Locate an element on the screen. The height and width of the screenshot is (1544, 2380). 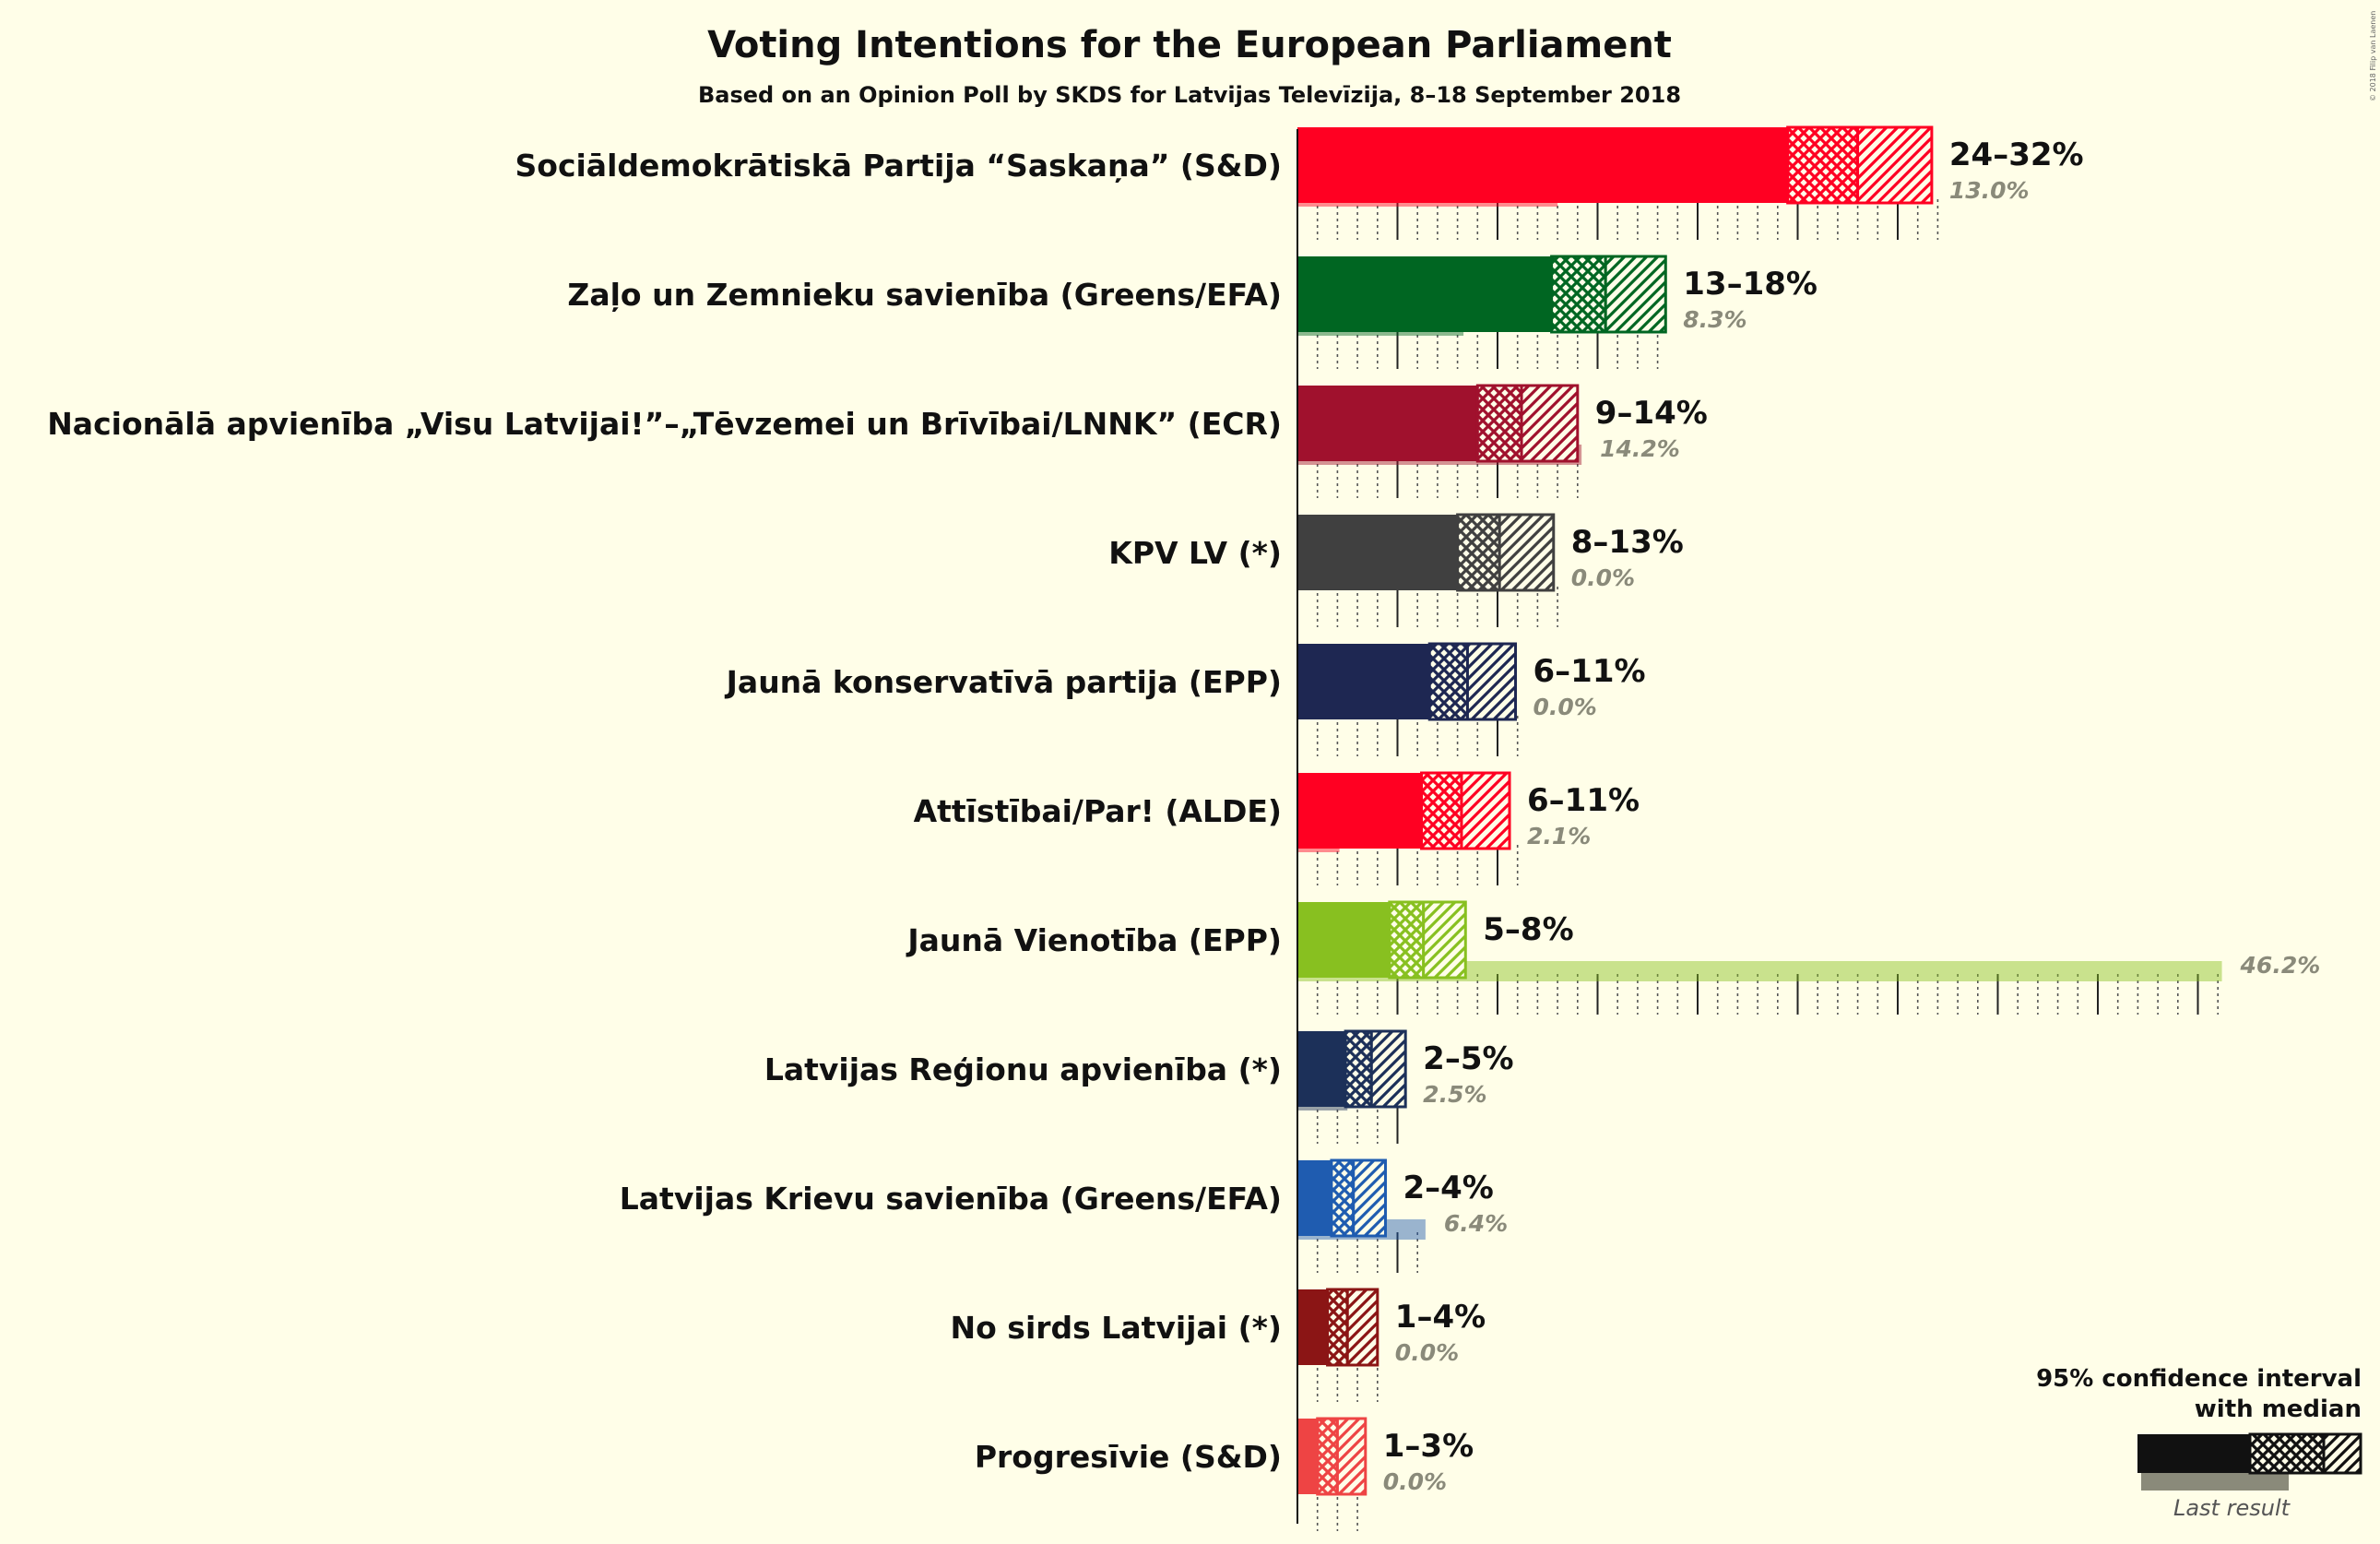
last-result-label: 13.0% is located at coordinates (1989, 190).